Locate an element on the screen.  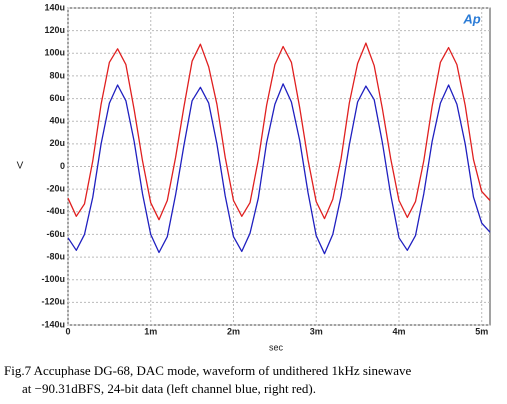
y-tick-label: -80u is located at coordinates (55, 256).